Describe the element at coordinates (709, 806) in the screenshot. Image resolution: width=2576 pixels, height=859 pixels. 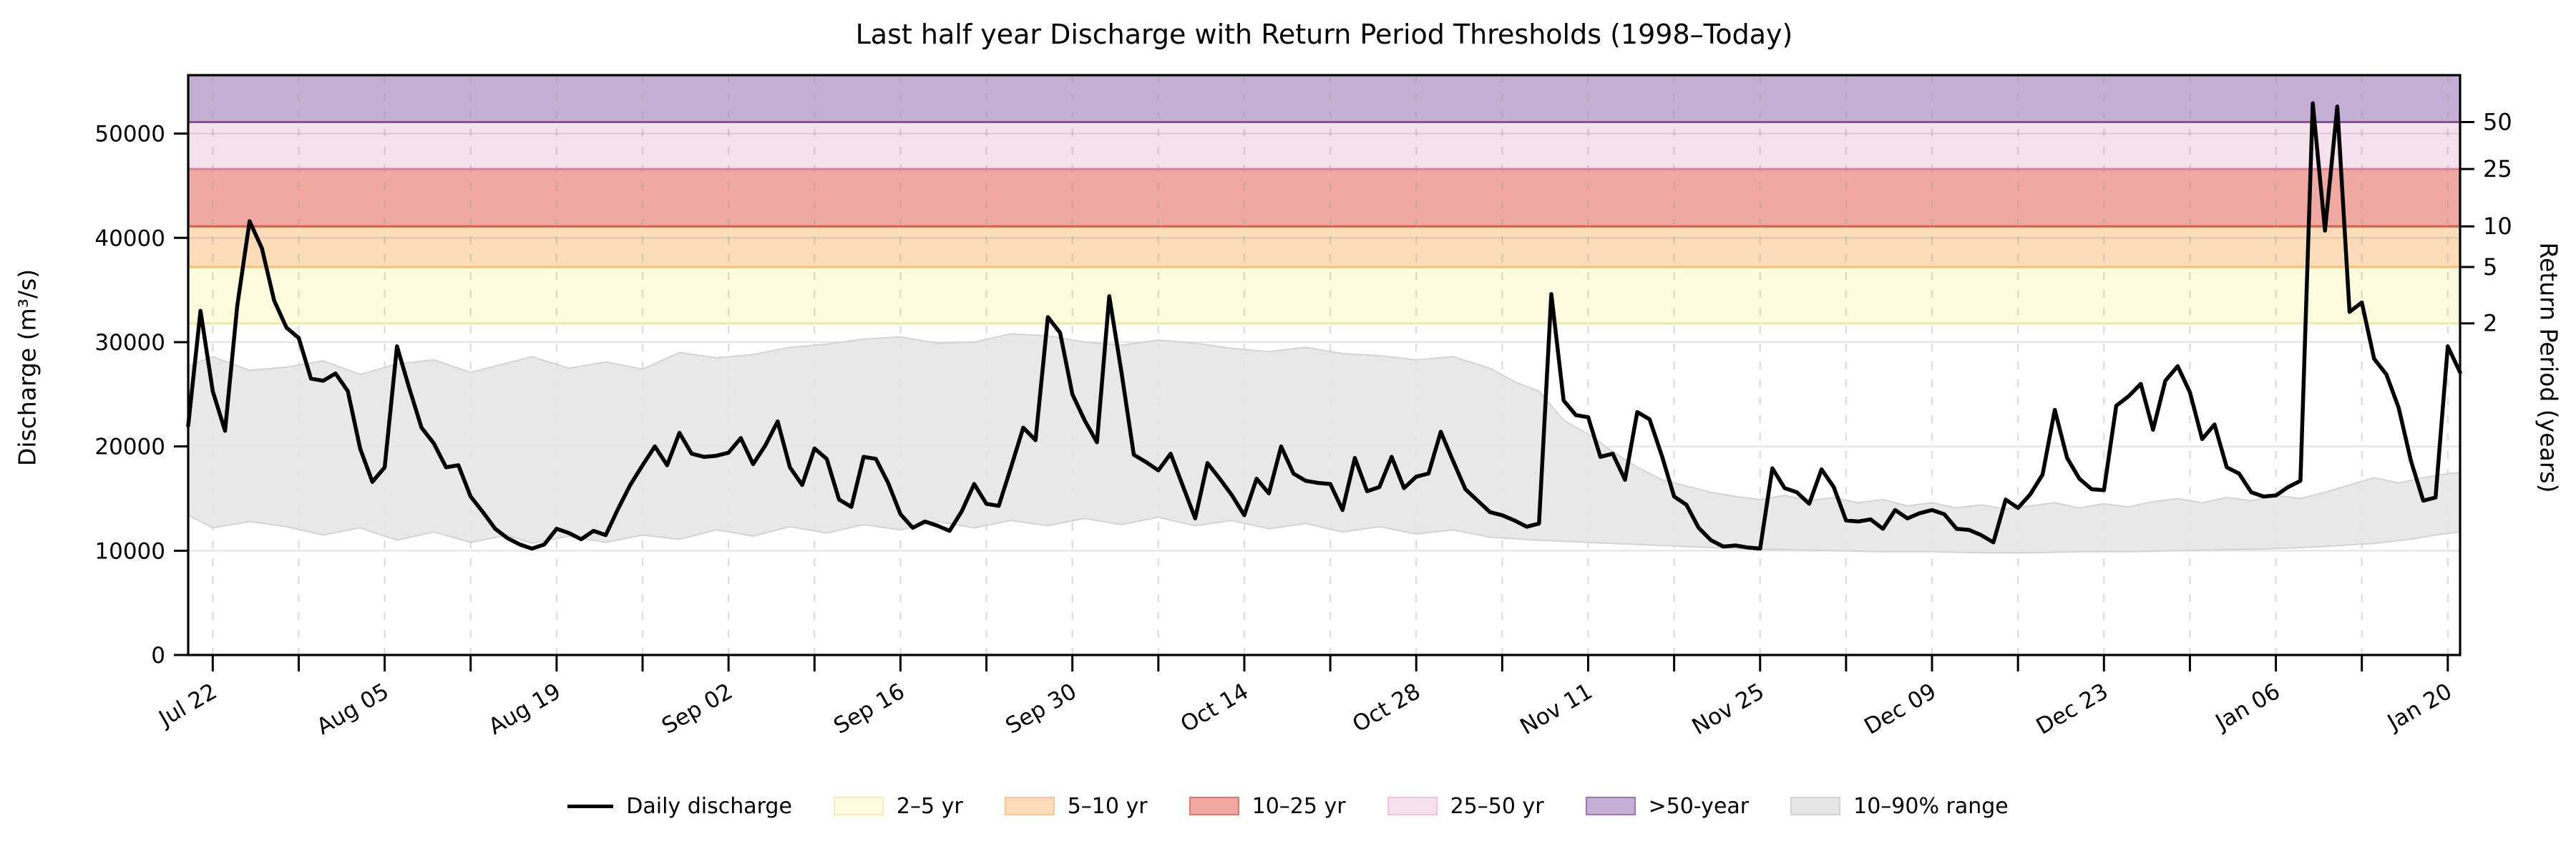
I see `legend-label: Daily discharge` at that location.